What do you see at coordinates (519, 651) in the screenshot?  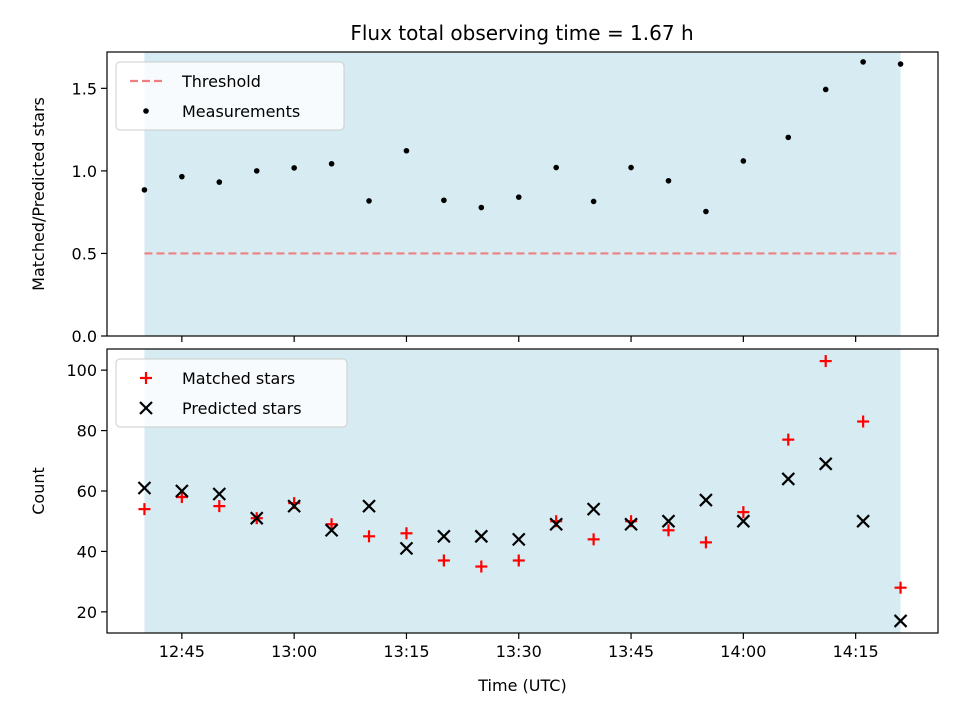 I see `x-tick-label: 13:30` at bounding box center [519, 651].